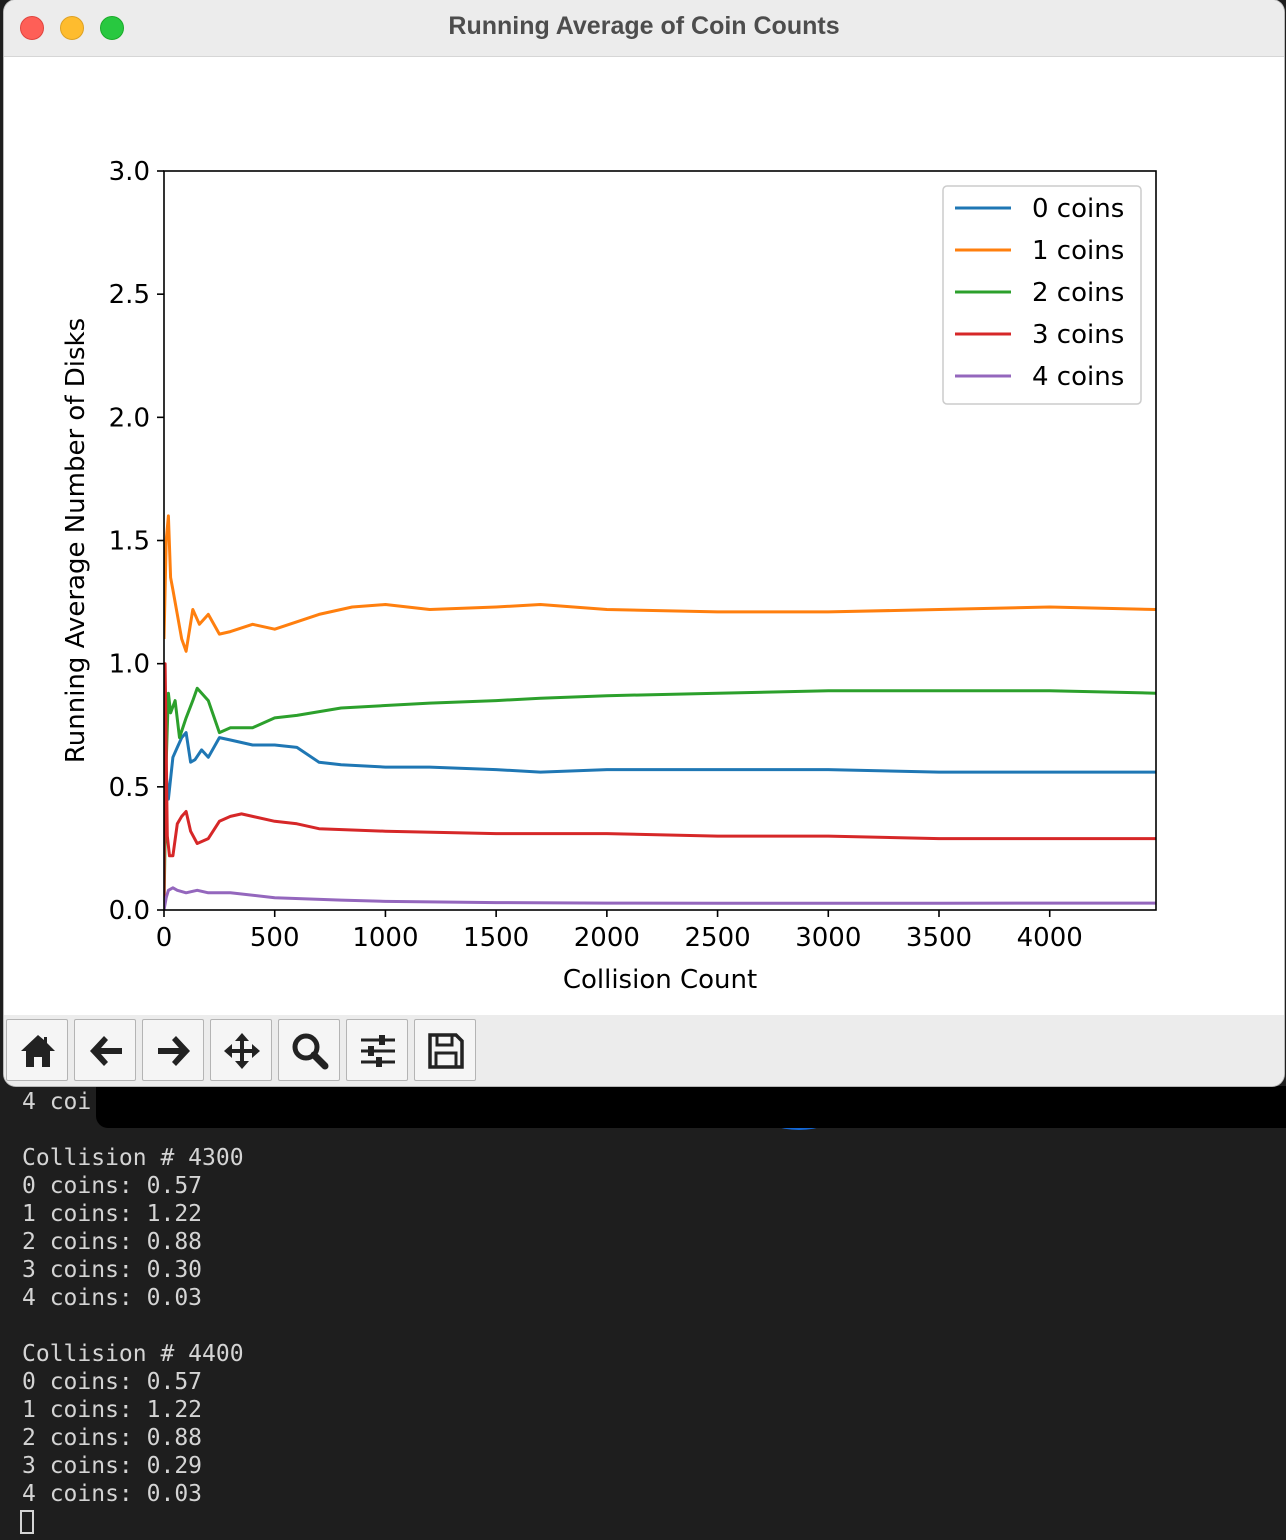 This screenshot has width=1286, height=1540. What do you see at coordinates (72, 28) in the screenshot?
I see `minimize-button` at bounding box center [72, 28].